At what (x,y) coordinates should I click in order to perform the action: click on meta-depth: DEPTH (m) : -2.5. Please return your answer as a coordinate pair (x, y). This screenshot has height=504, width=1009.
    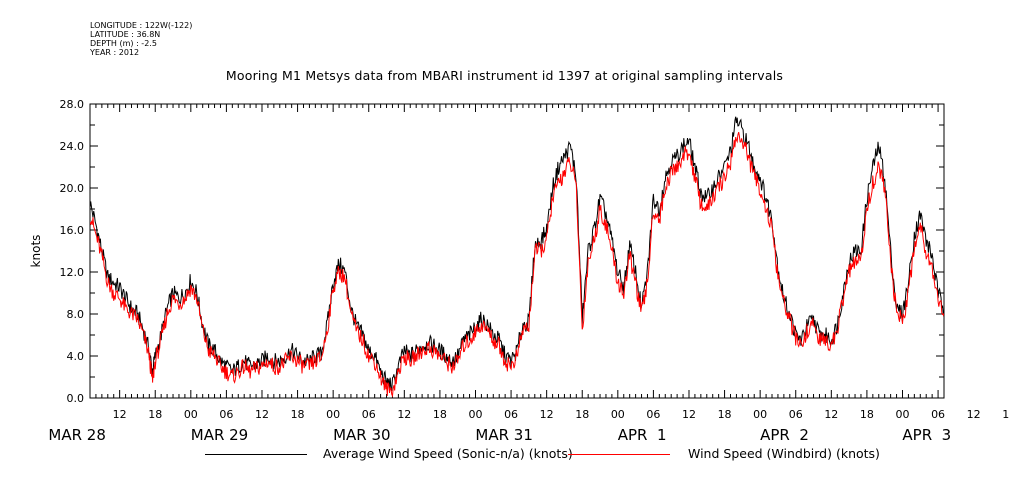
    Looking at the image, I should click on (123, 43).